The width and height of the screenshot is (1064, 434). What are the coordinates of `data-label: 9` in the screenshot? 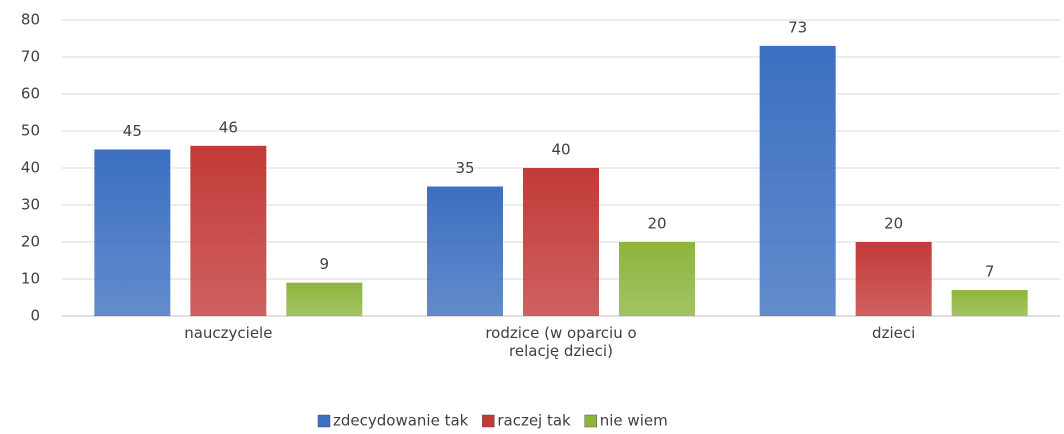 It's located at (325, 264).